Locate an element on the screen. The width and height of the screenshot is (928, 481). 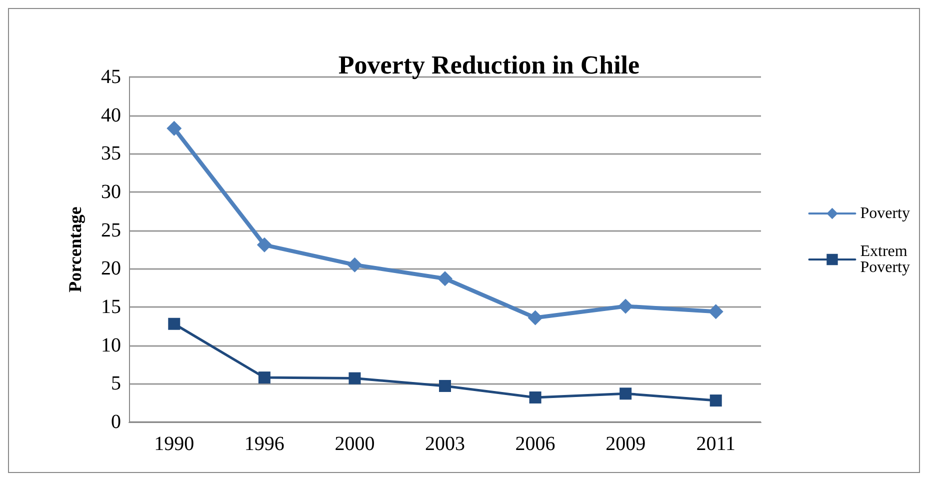
legend-label: Extrem Poverty is located at coordinates (885, 259).